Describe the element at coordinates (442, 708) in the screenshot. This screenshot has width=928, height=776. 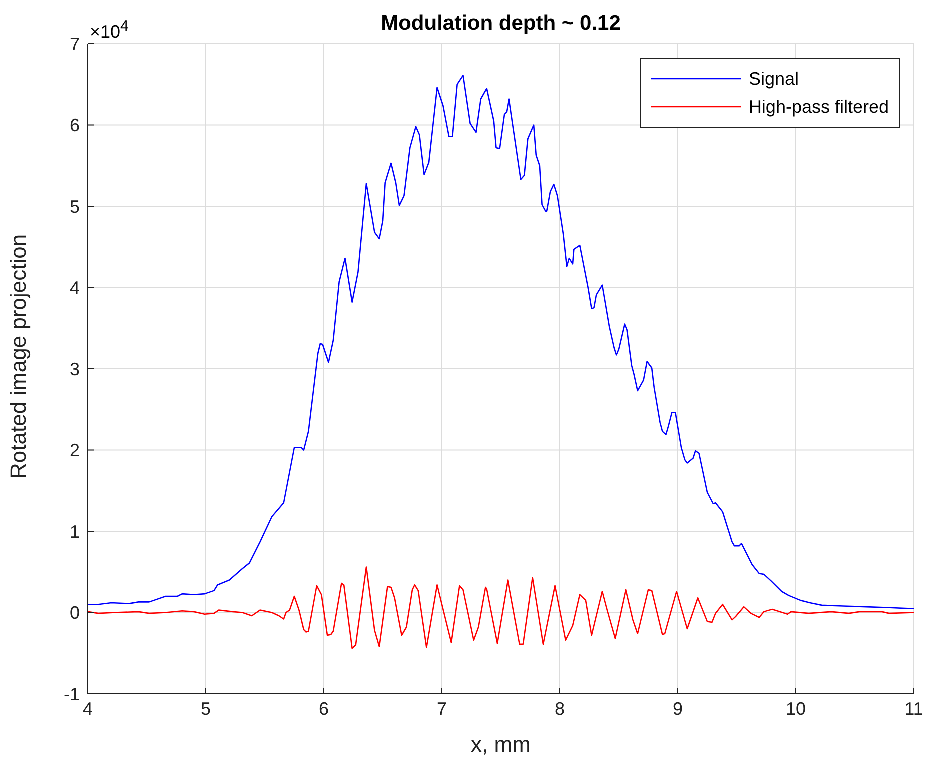
I see `x-tick-label: 7` at that location.